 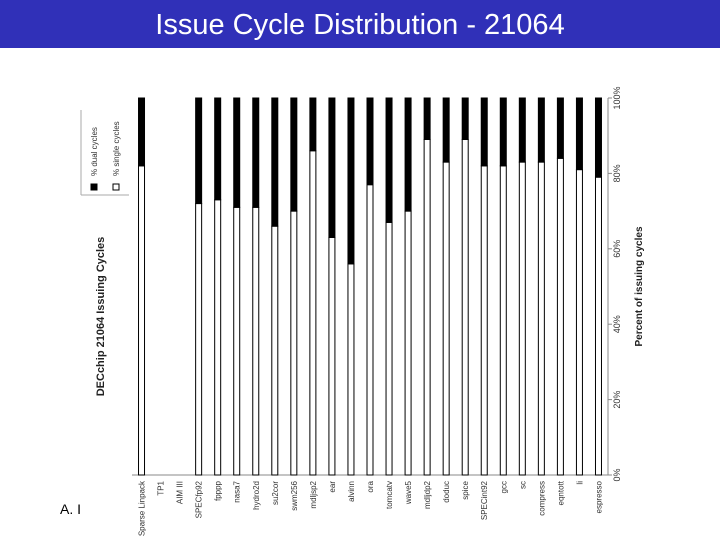 What do you see at coordinates (598, 496) in the screenshot?
I see `x-tick-label: espresso` at bounding box center [598, 496].